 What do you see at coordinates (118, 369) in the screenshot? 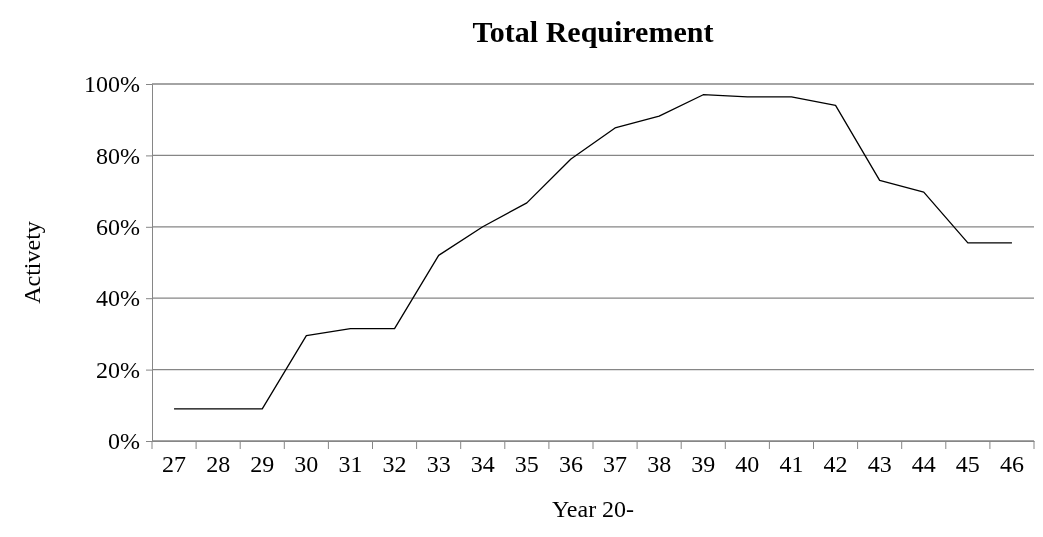
I see `y-tick-label: 20%` at bounding box center [118, 369].